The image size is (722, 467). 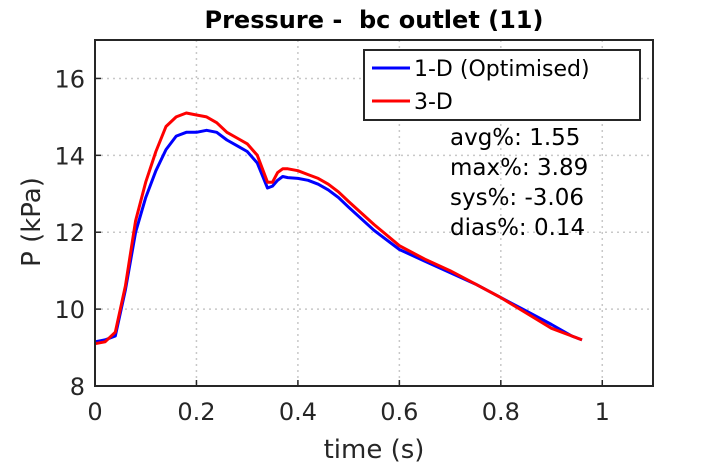 What do you see at coordinates (32, 222) in the screenshot?
I see `y-axis-label: P (kPa)` at bounding box center [32, 222].